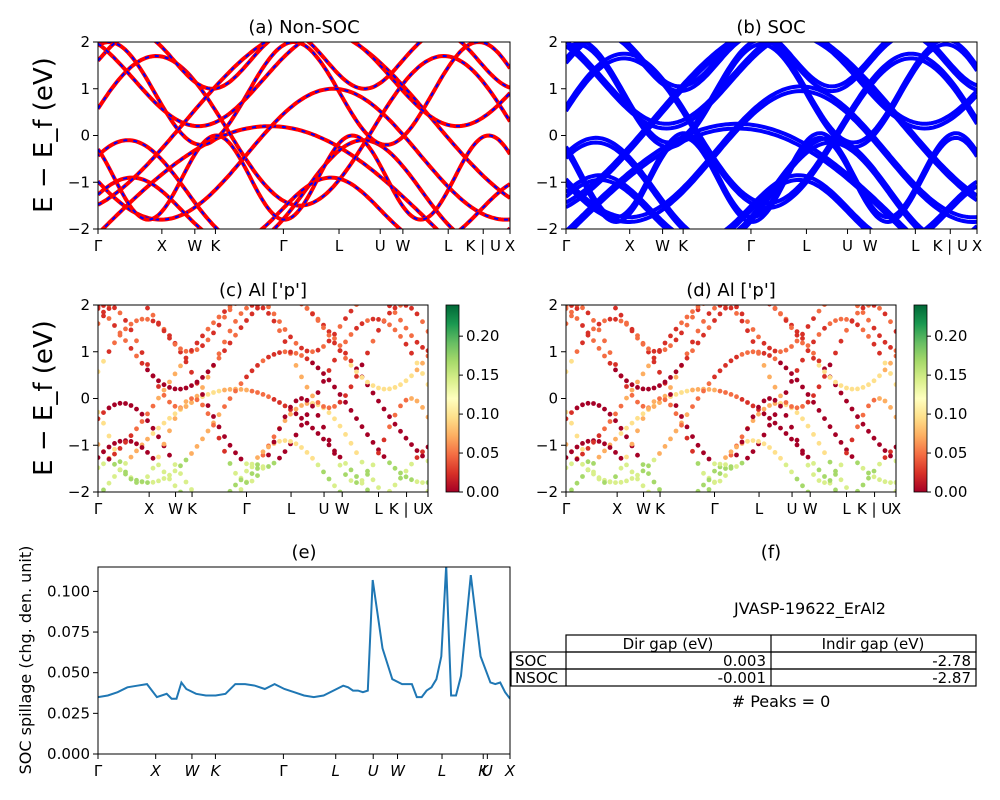 The image size is (1000, 800). What do you see at coordinates (263, 413) in the screenshot?
I see `panel-c-points` at bounding box center [263, 413].